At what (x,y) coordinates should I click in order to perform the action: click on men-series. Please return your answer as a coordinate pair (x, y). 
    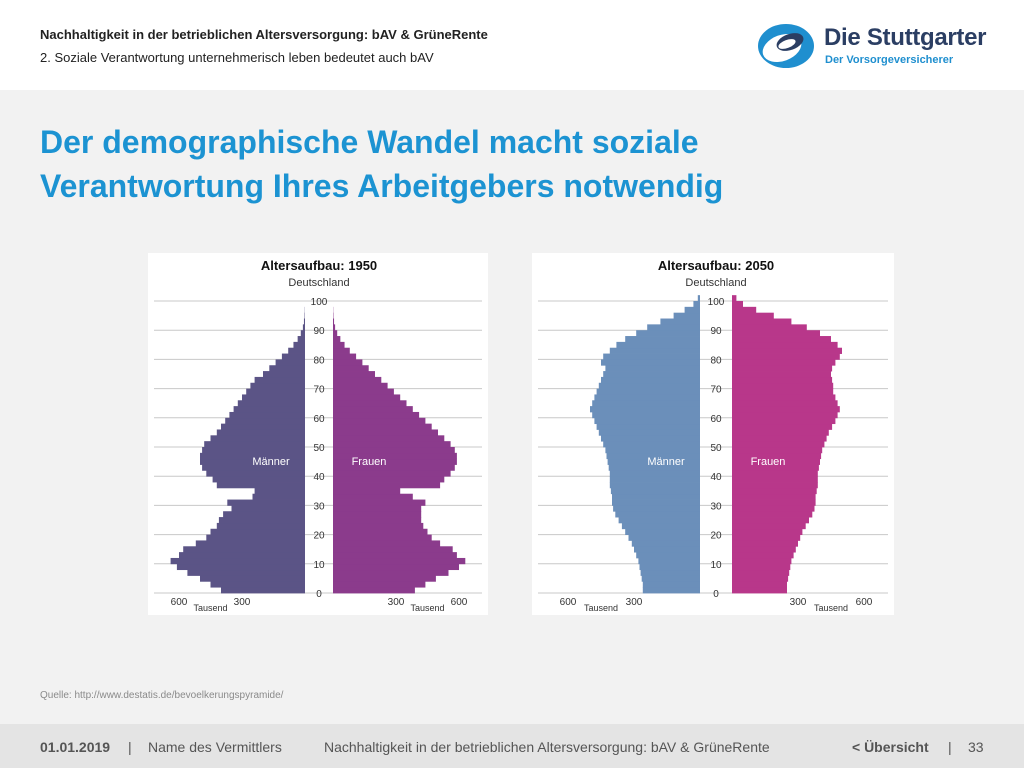
    Looking at the image, I should click on (237, 450).